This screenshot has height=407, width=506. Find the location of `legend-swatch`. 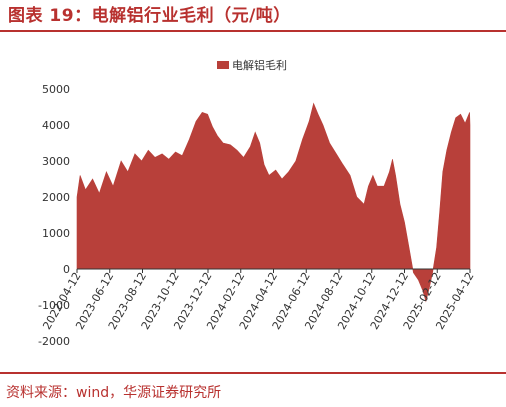

legend-swatch is located at coordinates (223, 65).